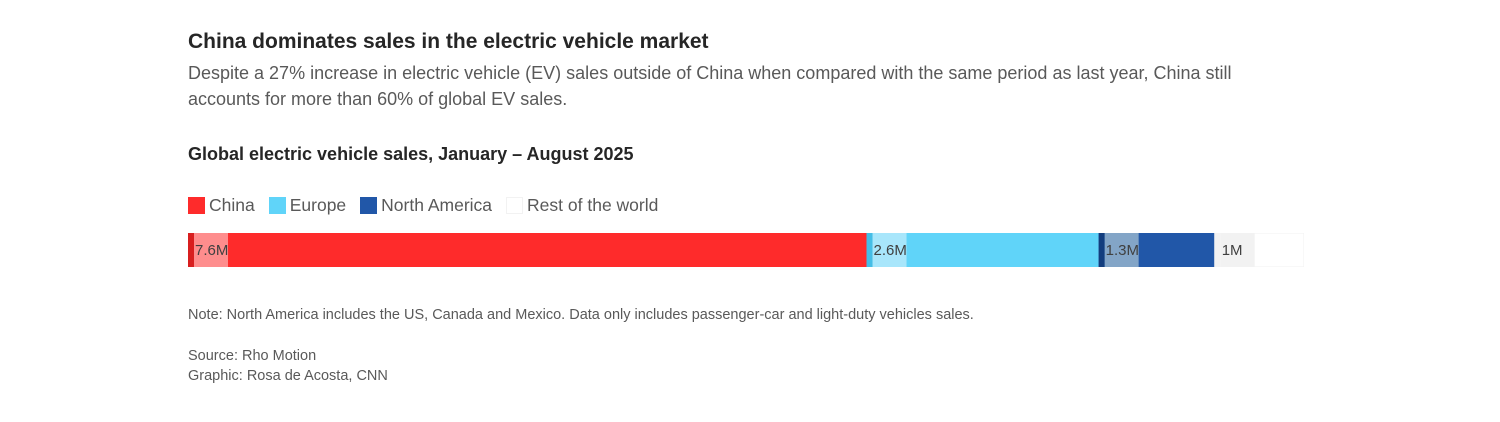 The width and height of the screenshot is (1500, 422). I want to click on graphic-credit: Graphic: Rosa de Acosta, CNN, so click(288, 376).